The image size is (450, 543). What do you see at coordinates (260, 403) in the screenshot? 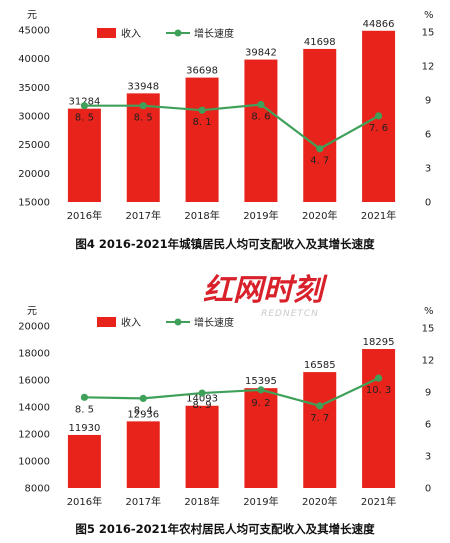
I see `growth-rate-label: 9. 2` at bounding box center [260, 403].